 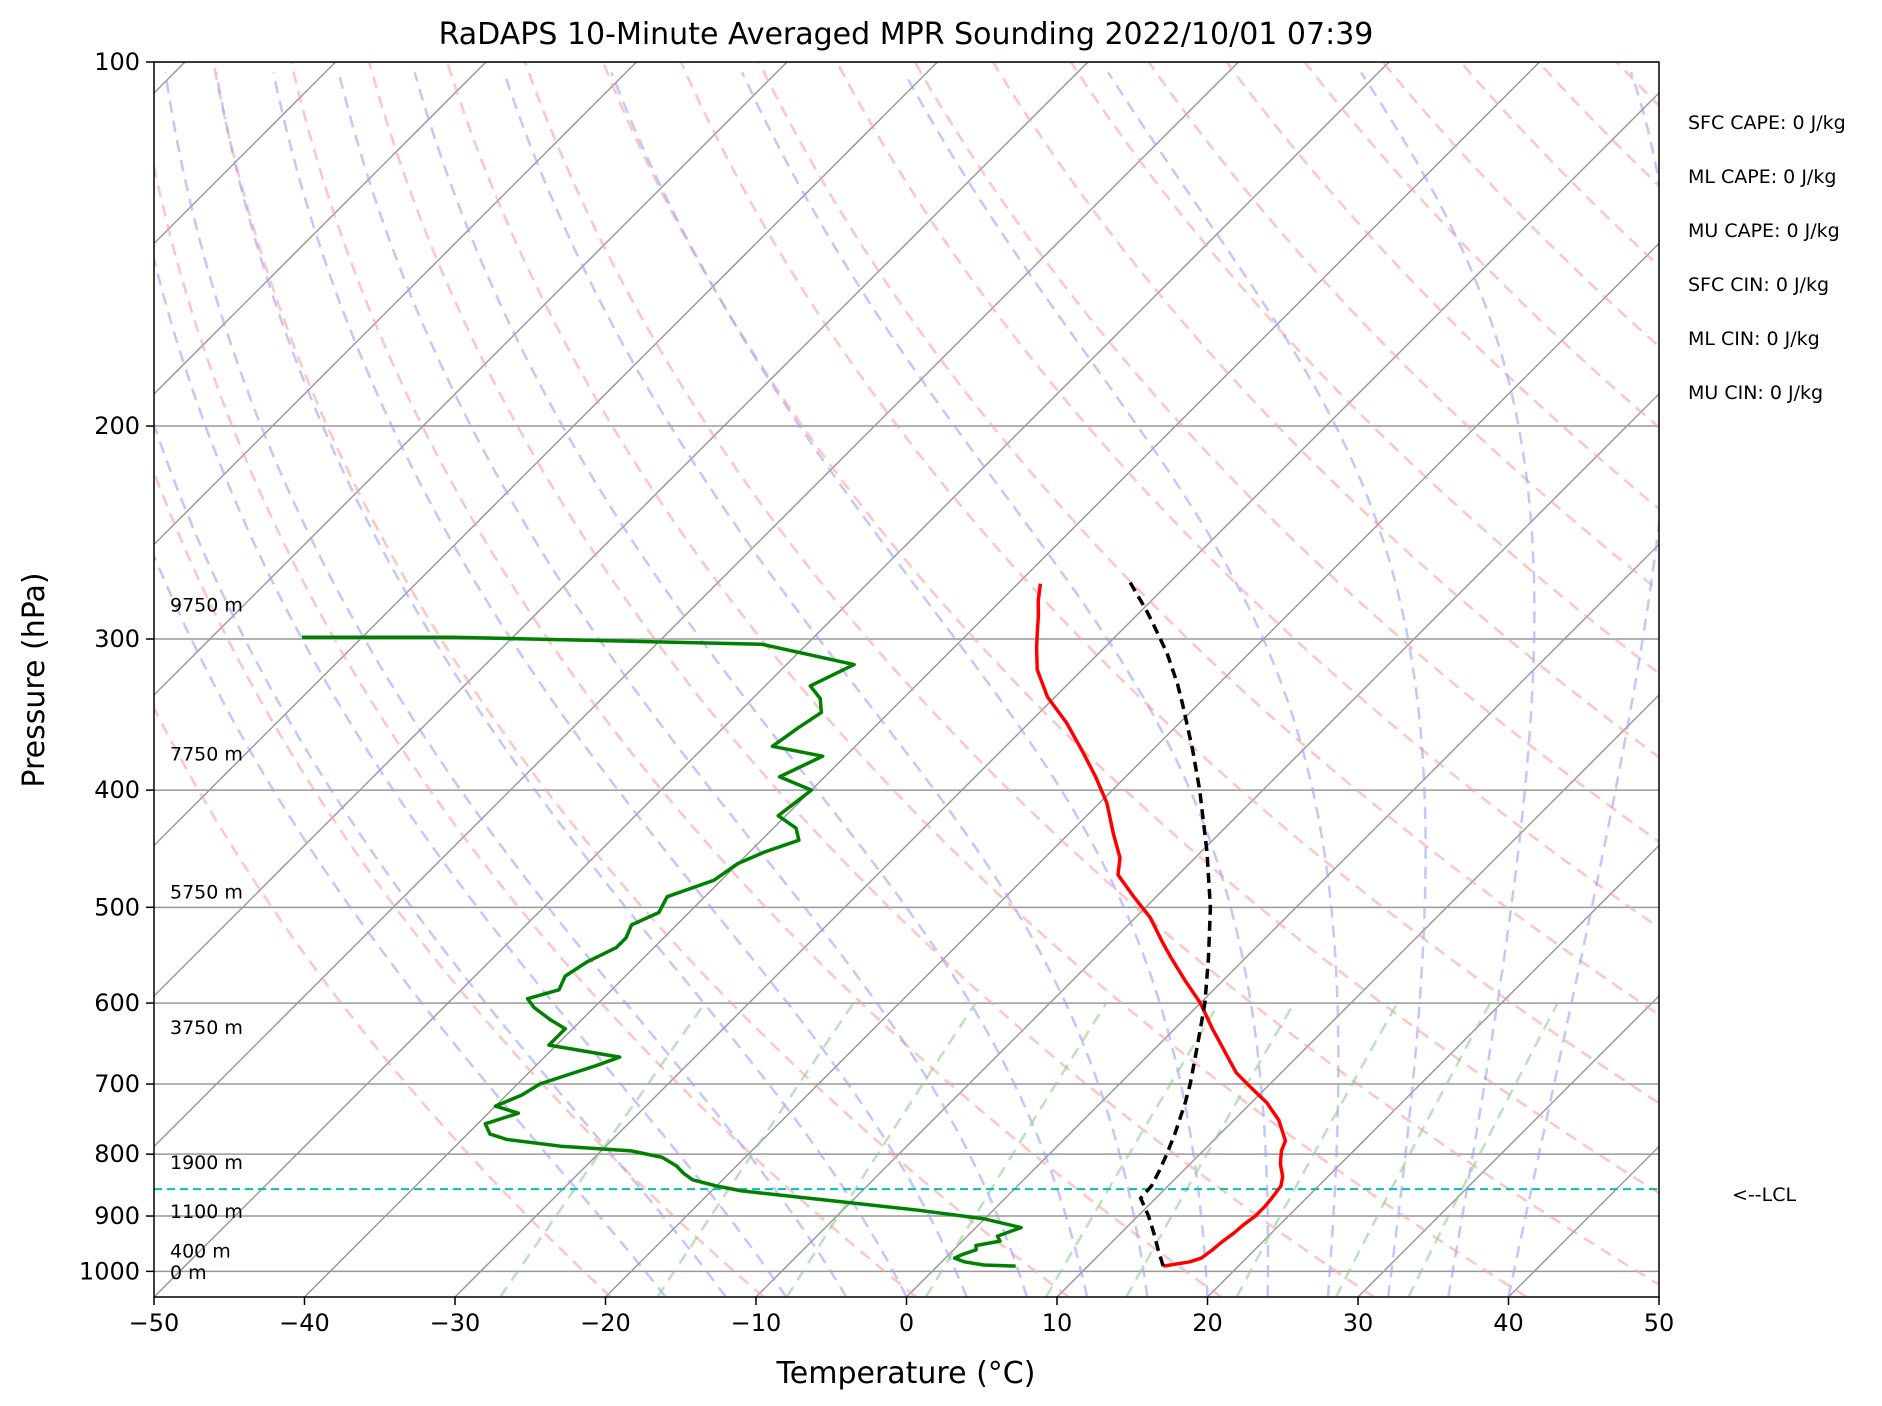 I want to click on y-tick-label: 600, so click(x=117, y=1003).